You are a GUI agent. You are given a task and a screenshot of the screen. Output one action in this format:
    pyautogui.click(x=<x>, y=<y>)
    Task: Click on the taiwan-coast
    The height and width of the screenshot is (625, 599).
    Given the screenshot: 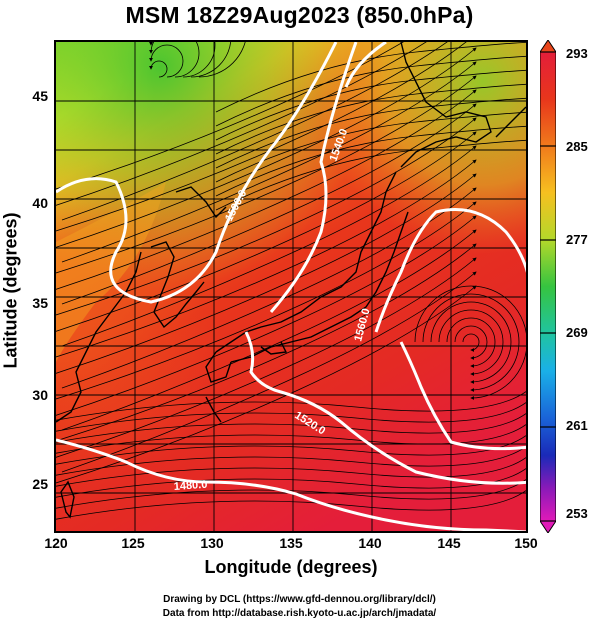 What is the action you would take?
    pyautogui.click(x=67, y=499)
    